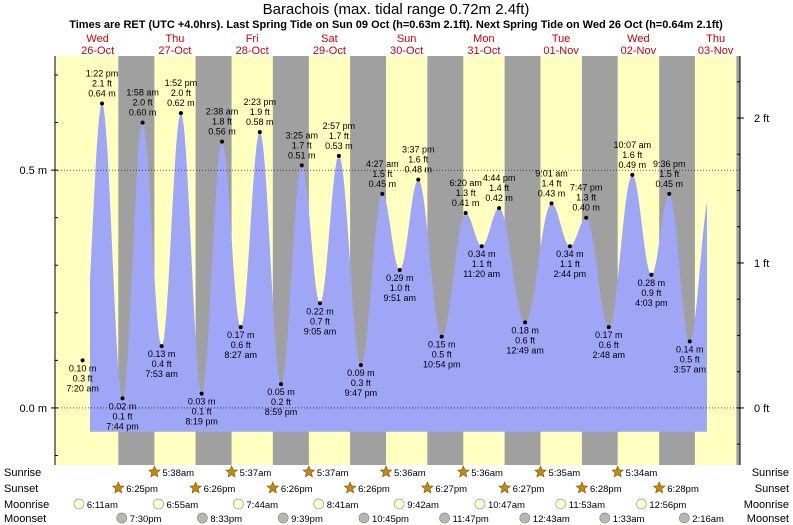  Describe the element at coordinates (570, 274) in the screenshot. I see `extreme-time: 2:44 pm` at that location.